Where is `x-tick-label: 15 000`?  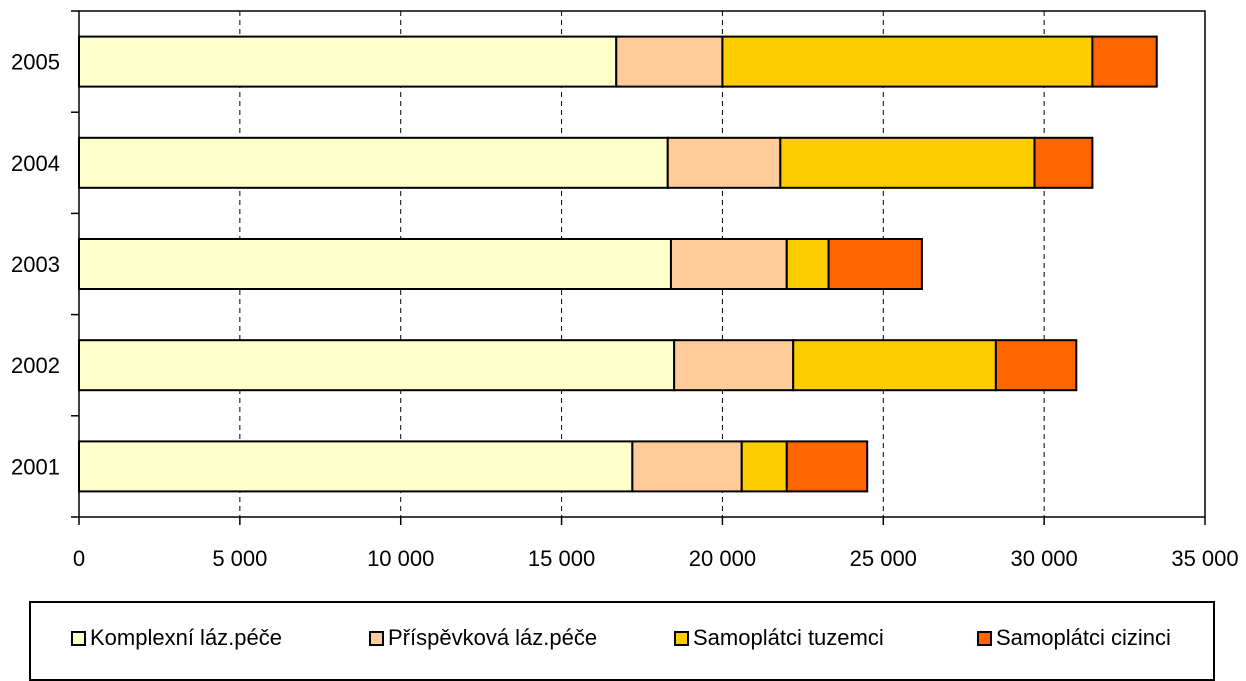 x-tick-label: 15 000 is located at coordinates (561, 558).